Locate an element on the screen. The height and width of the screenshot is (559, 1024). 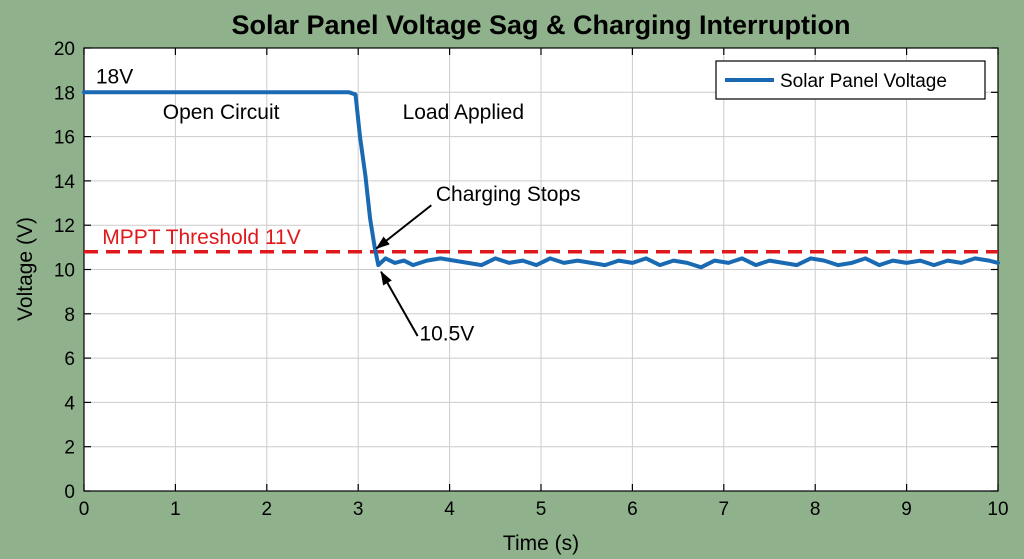
y-tick-label: 4 is located at coordinates (69, 403).